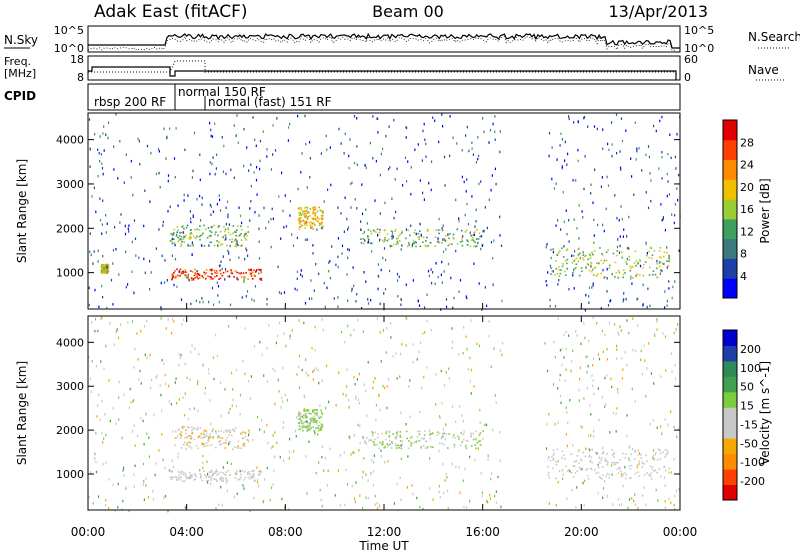 The height and width of the screenshot is (554, 800). What do you see at coordinates (691, 59) in the screenshot?
I see `nave-right-tick-top: 60` at bounding box center [691, 59].